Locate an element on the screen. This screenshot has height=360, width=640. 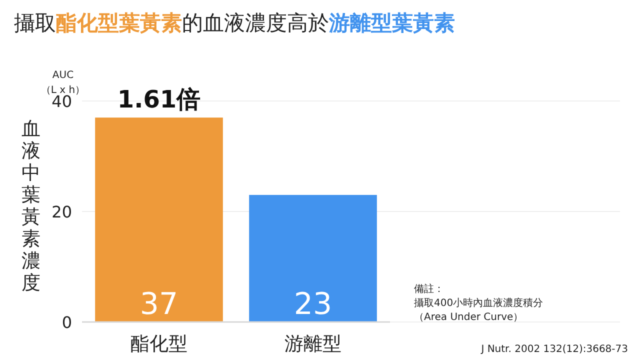
text: 攝取400小時內血液濃度積分 is located at coordinates (479, 303).